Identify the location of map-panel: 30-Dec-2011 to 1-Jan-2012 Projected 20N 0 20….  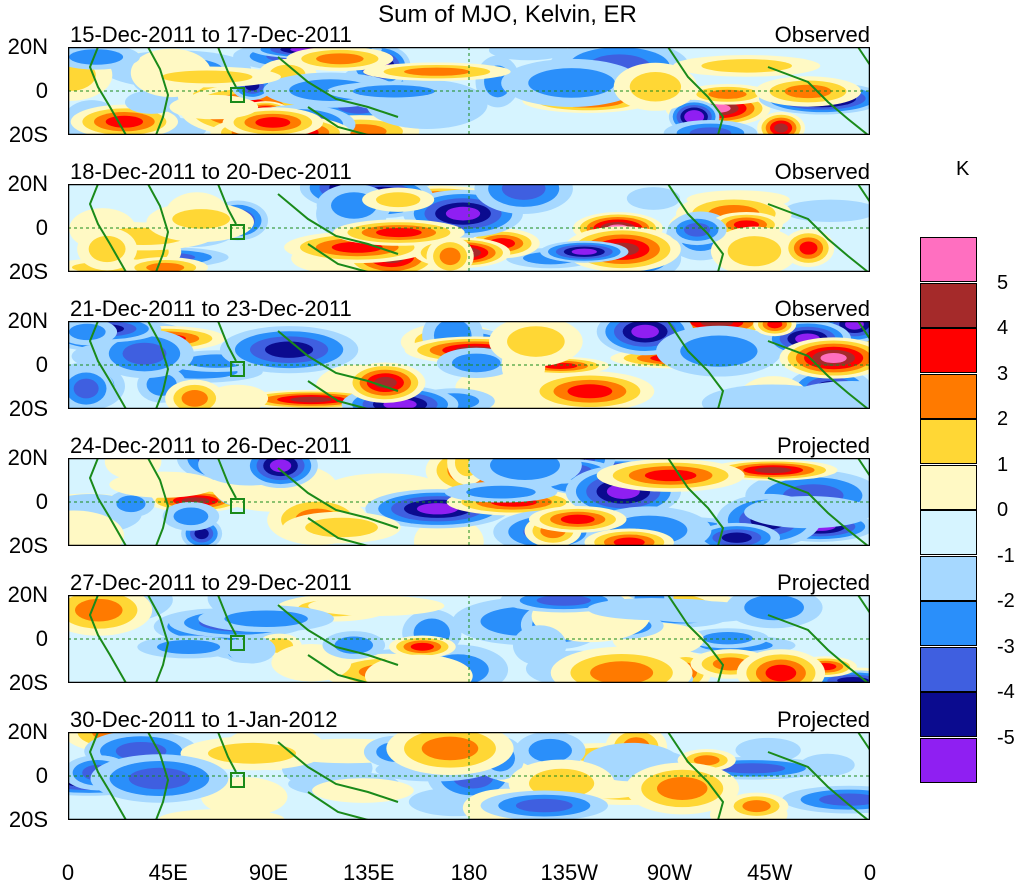
(450, 776).